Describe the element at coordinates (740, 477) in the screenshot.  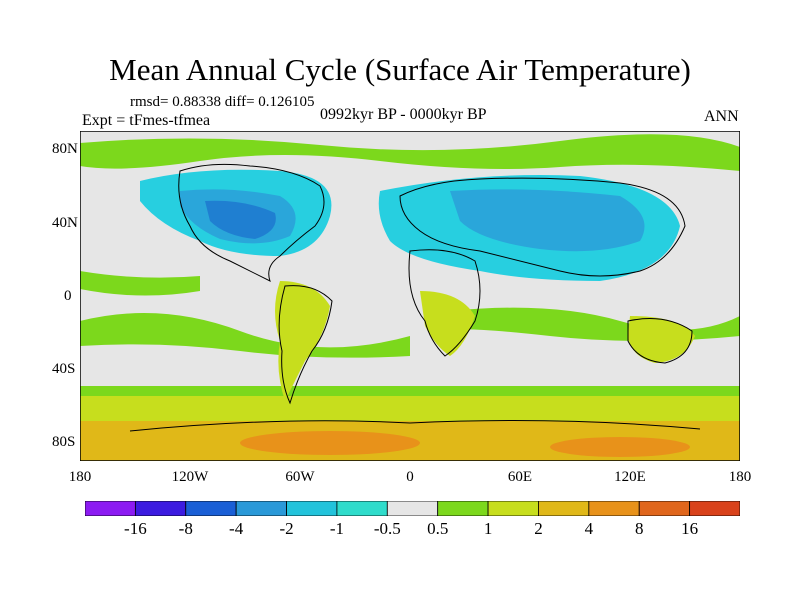
I see `lon-label-180e: 180` at that location.